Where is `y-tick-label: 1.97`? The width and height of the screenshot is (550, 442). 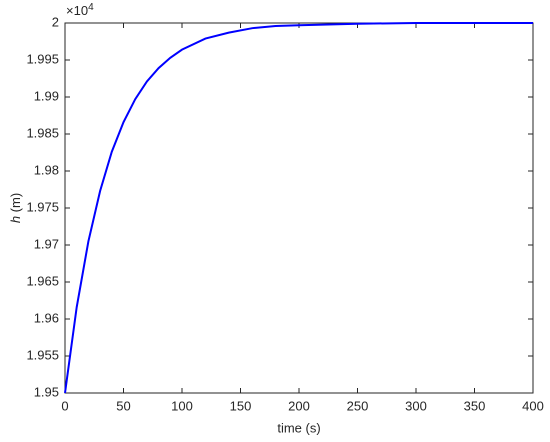 y-tick-label: 1.97 is located at coordinates (46, 243).